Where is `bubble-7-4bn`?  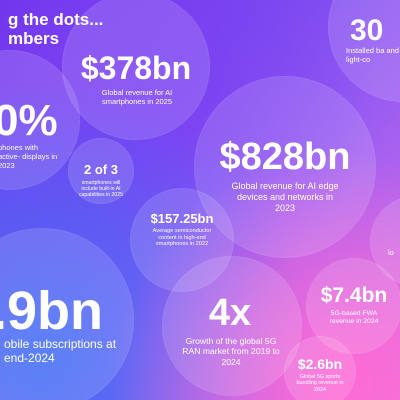 bubble-7-4bn is located at coordinates (353, 306).